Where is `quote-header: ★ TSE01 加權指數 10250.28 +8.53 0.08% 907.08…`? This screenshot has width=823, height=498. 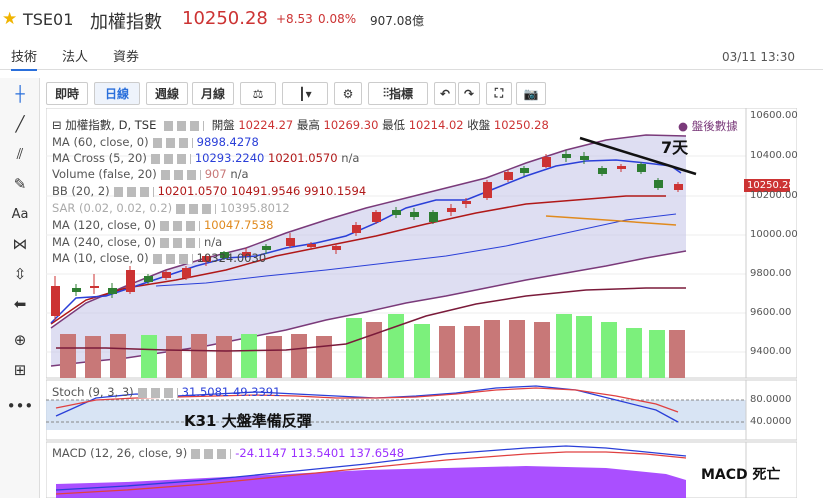
quote-header: ★ TSE01 加權指數 10250.28 +8.53 0.08% 907.08… is located at coordinates (411, 20).